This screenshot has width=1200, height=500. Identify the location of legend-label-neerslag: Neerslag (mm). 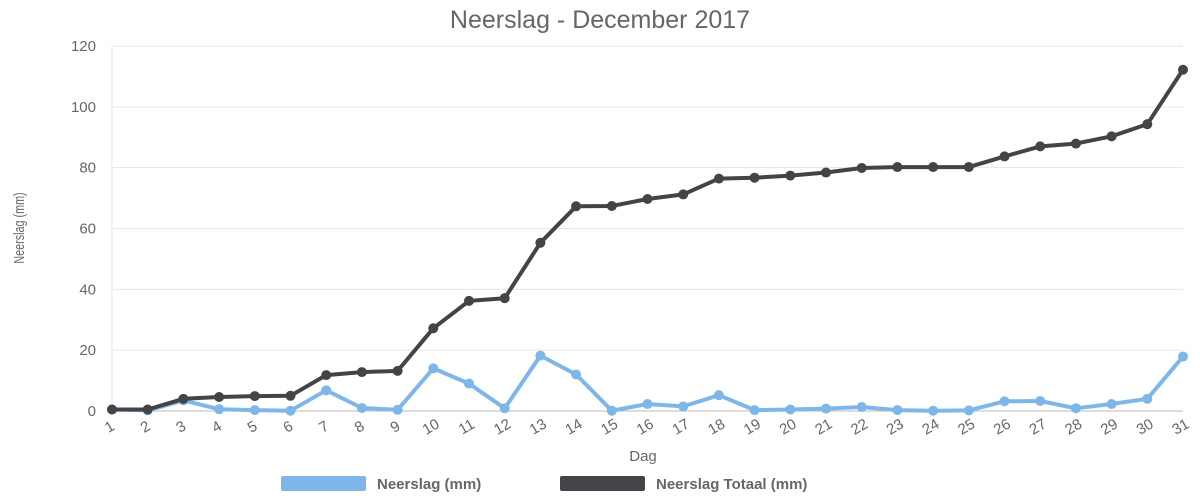
(429, 484).